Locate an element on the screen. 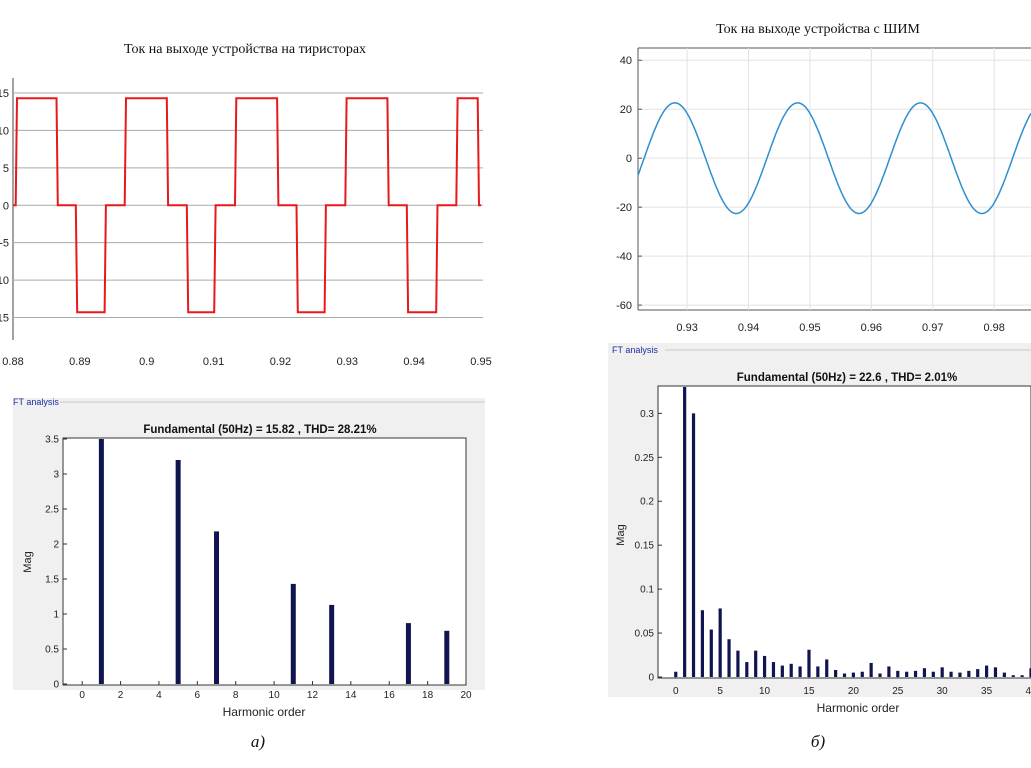 The height and width of the screenshot is (768, 1031). thyristor-time-x-tick-label: 0.92 is located at coordinates (280, 362).